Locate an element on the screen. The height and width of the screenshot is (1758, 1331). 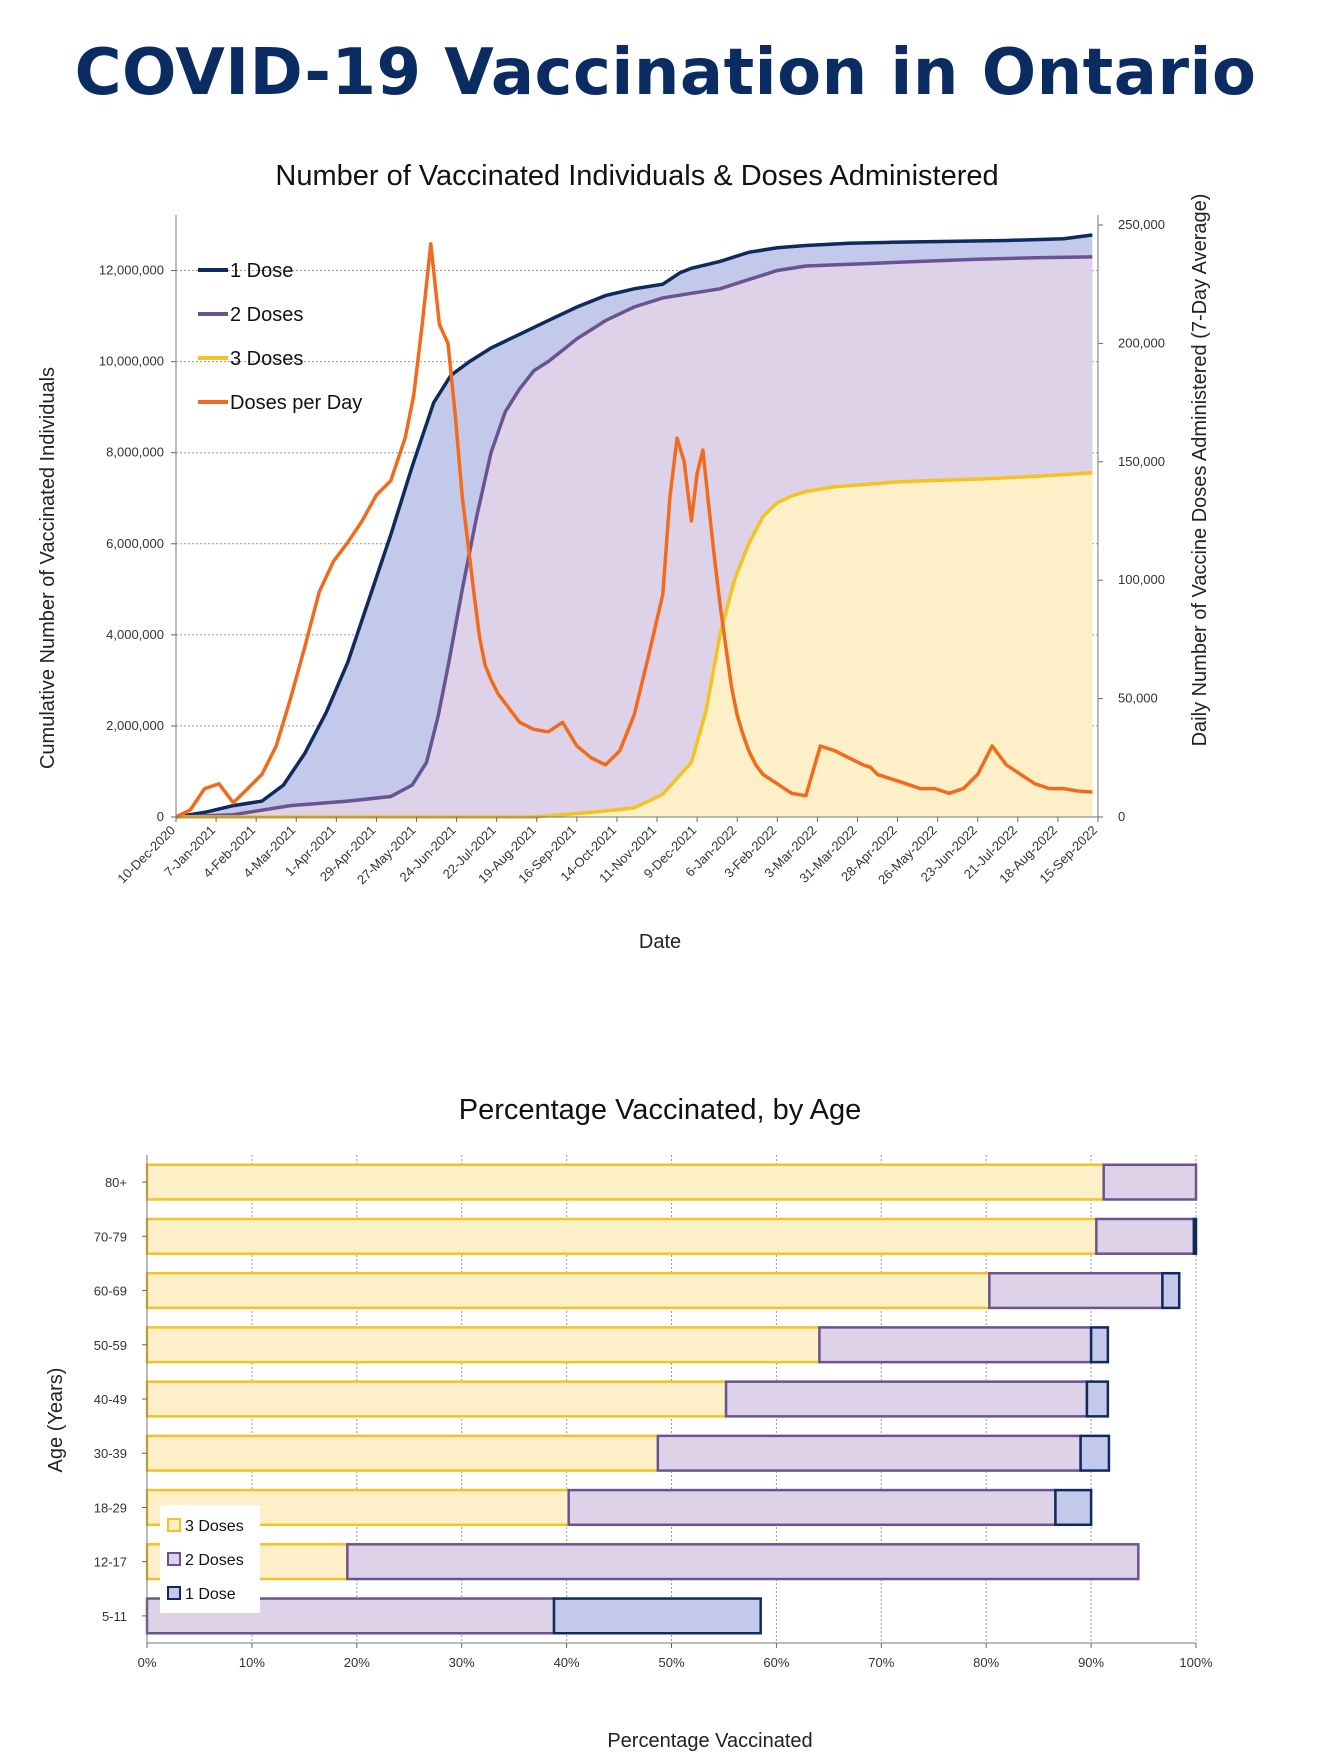
x-tick-label: 0% is located at coordinates (147, 1662).